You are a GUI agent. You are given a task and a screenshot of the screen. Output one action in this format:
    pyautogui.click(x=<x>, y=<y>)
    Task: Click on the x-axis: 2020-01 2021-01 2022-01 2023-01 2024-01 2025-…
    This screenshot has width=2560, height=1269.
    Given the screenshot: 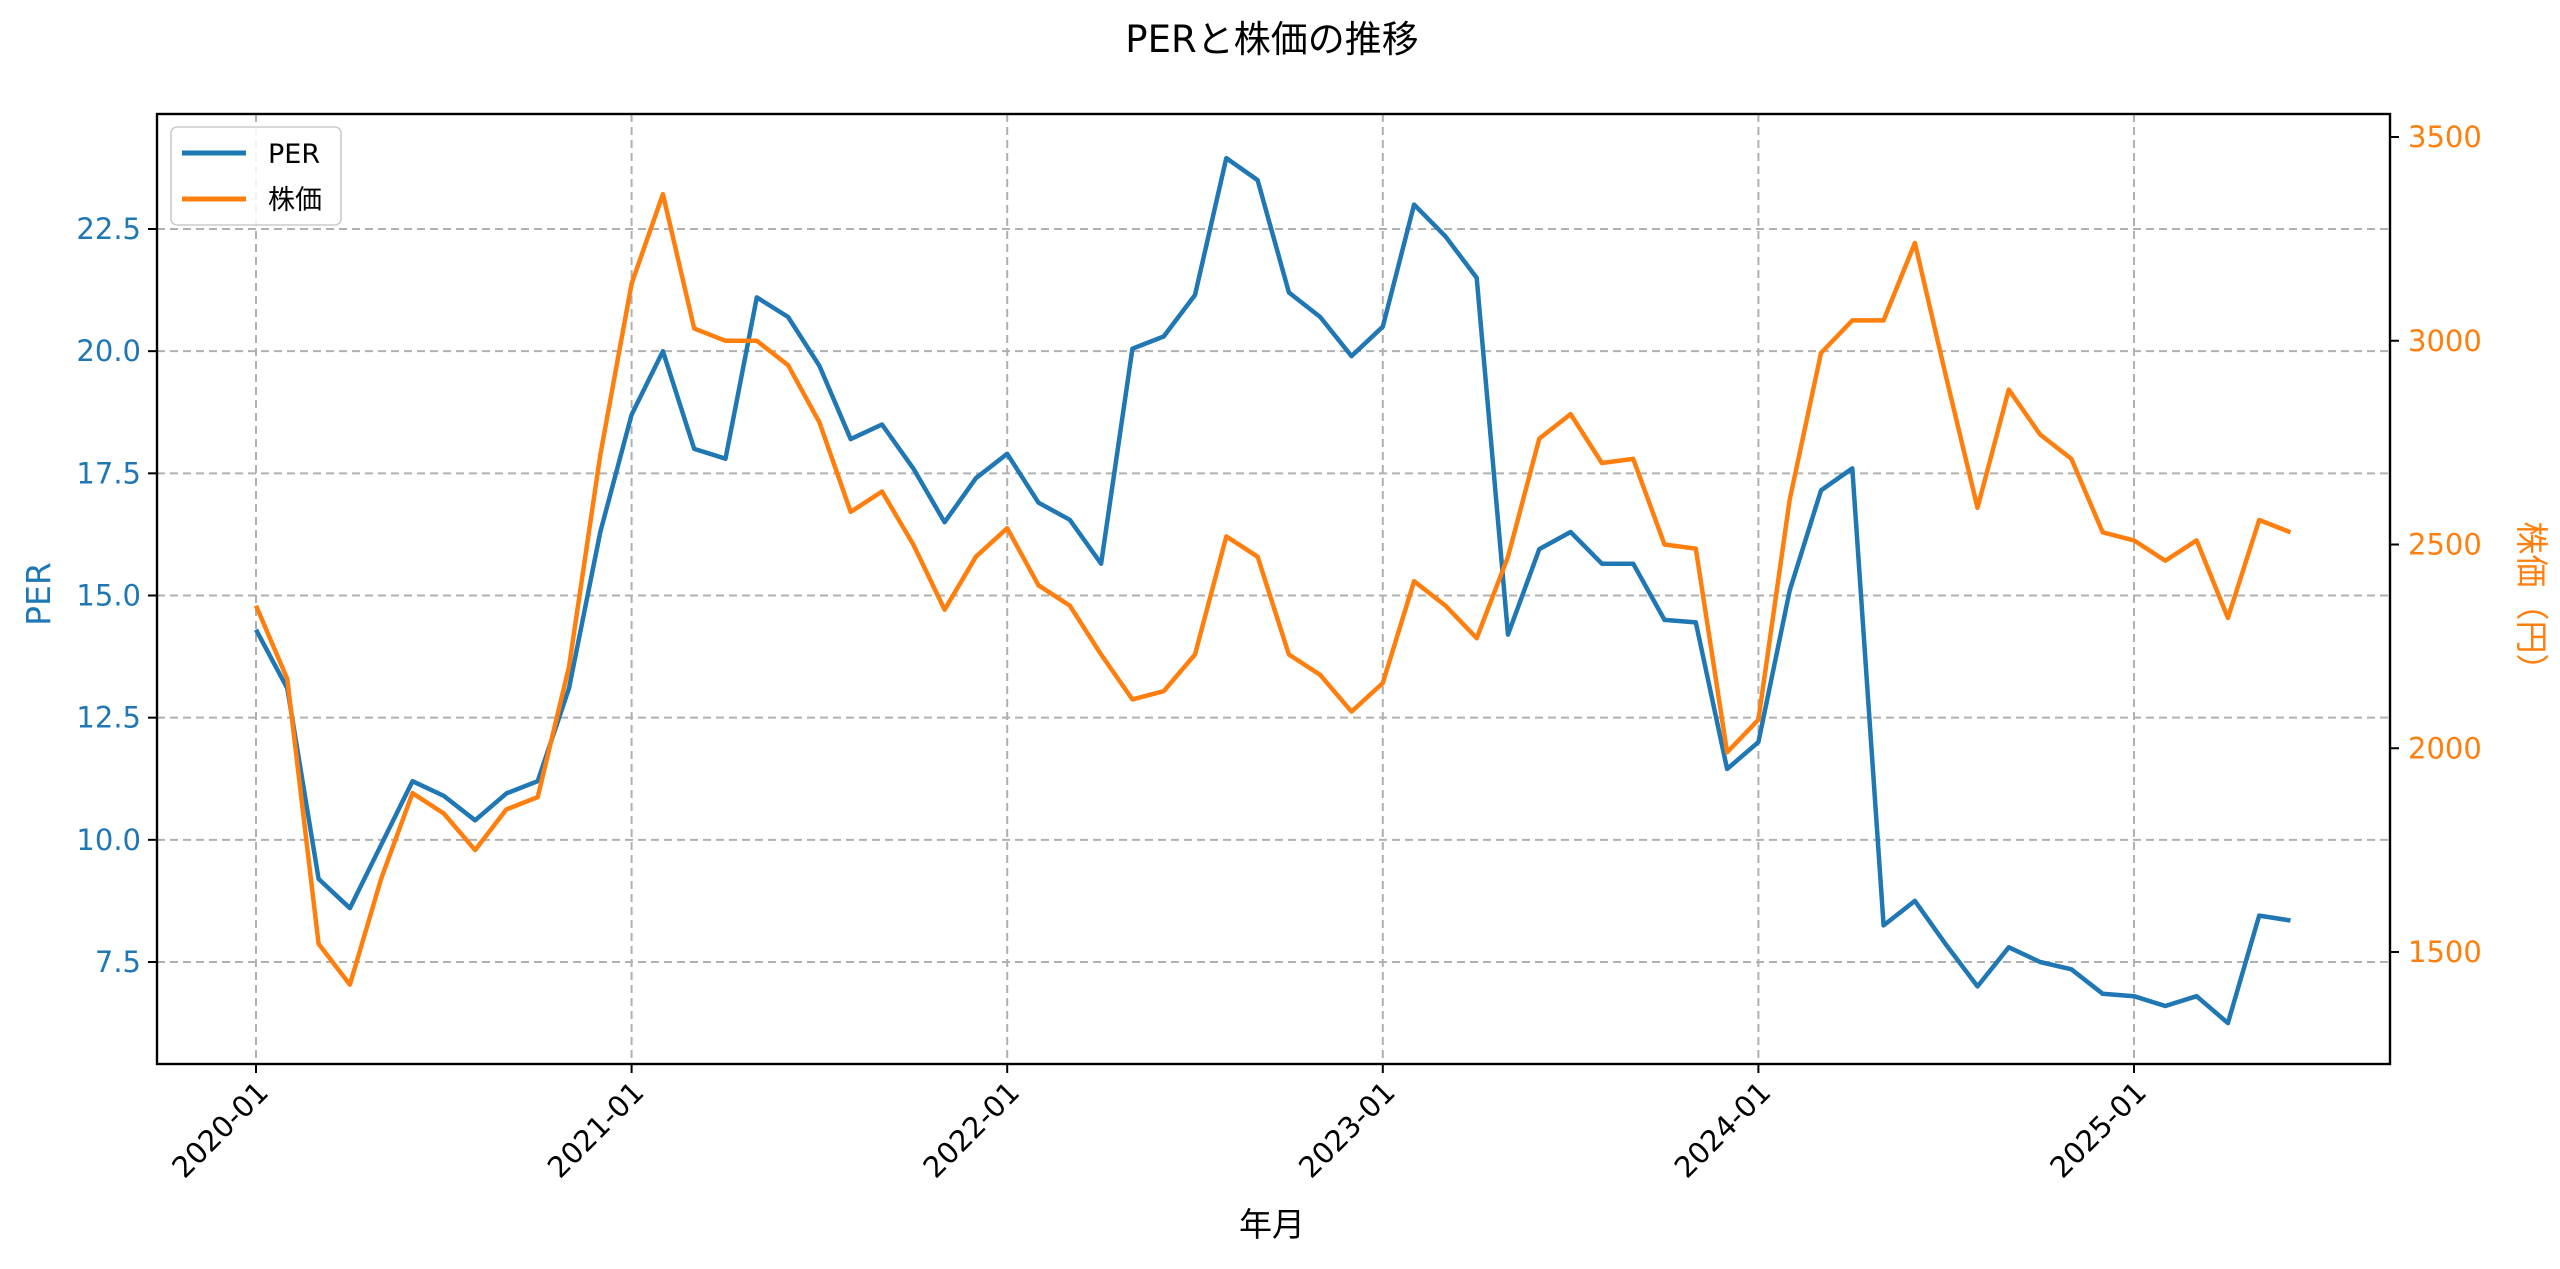 What is the action you would take?
    pyautogui.click(x=1159, y=1124)
    